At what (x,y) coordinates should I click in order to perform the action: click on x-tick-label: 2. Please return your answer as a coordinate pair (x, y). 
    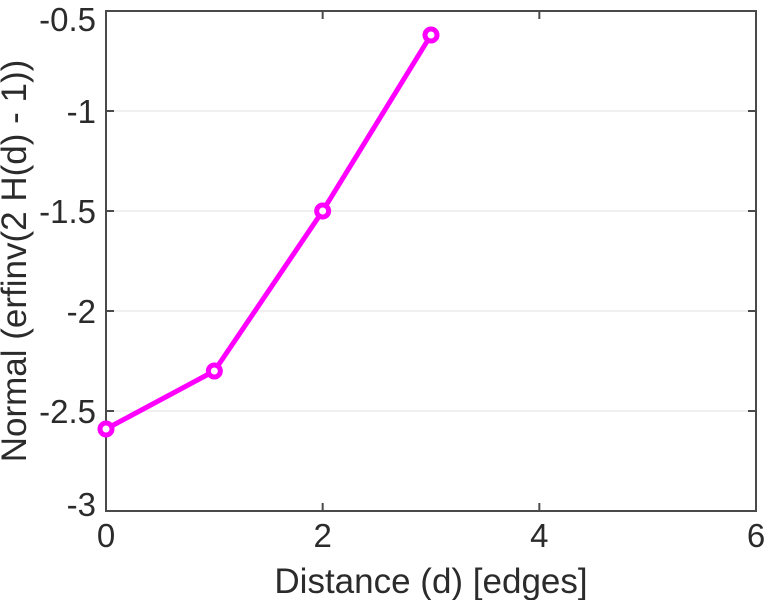
    Looking at the image, I should click on (322, 535).